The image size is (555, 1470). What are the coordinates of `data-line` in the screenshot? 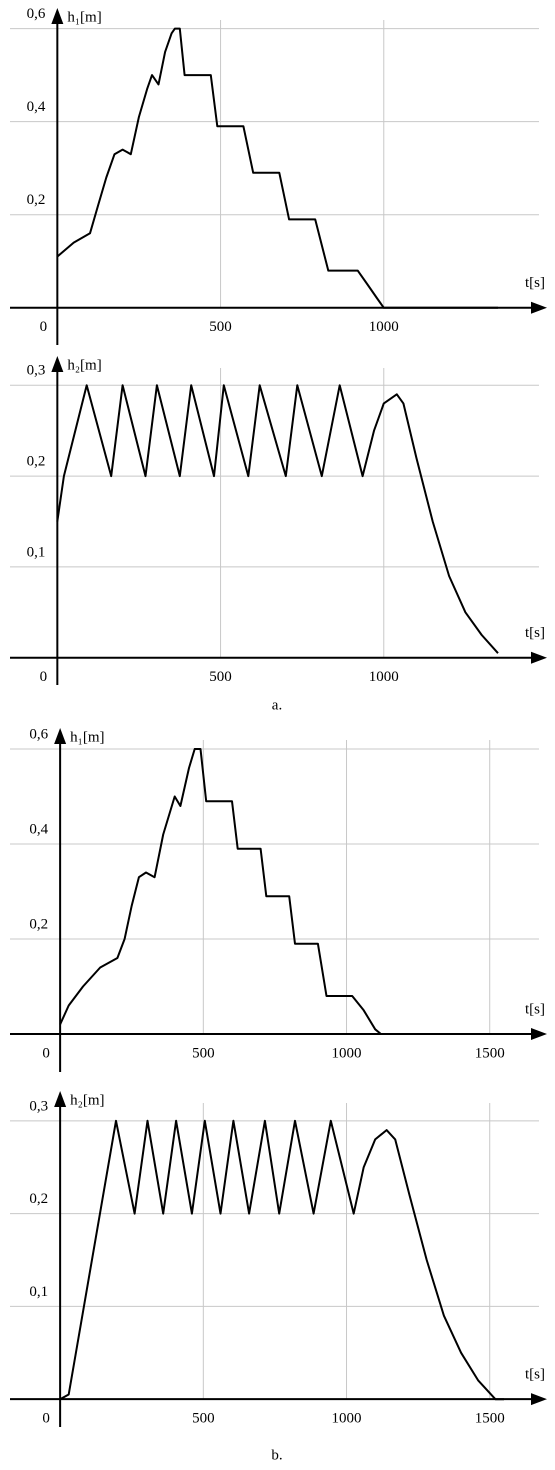 It's located at (277, 519).